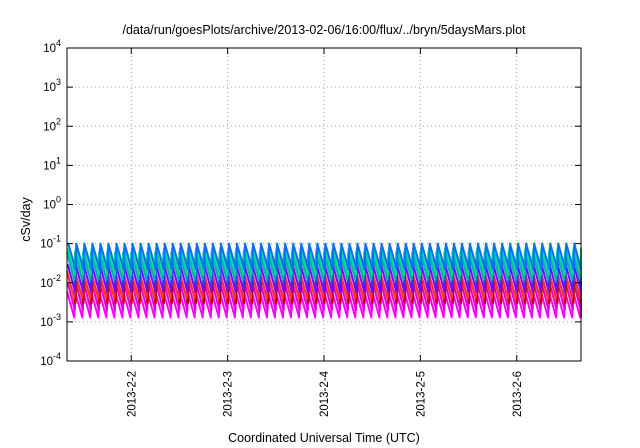  Describe the element at coordinates (50, 359) in the screenshot. I see `y-tick-label: 10⁻⁴` at that location.